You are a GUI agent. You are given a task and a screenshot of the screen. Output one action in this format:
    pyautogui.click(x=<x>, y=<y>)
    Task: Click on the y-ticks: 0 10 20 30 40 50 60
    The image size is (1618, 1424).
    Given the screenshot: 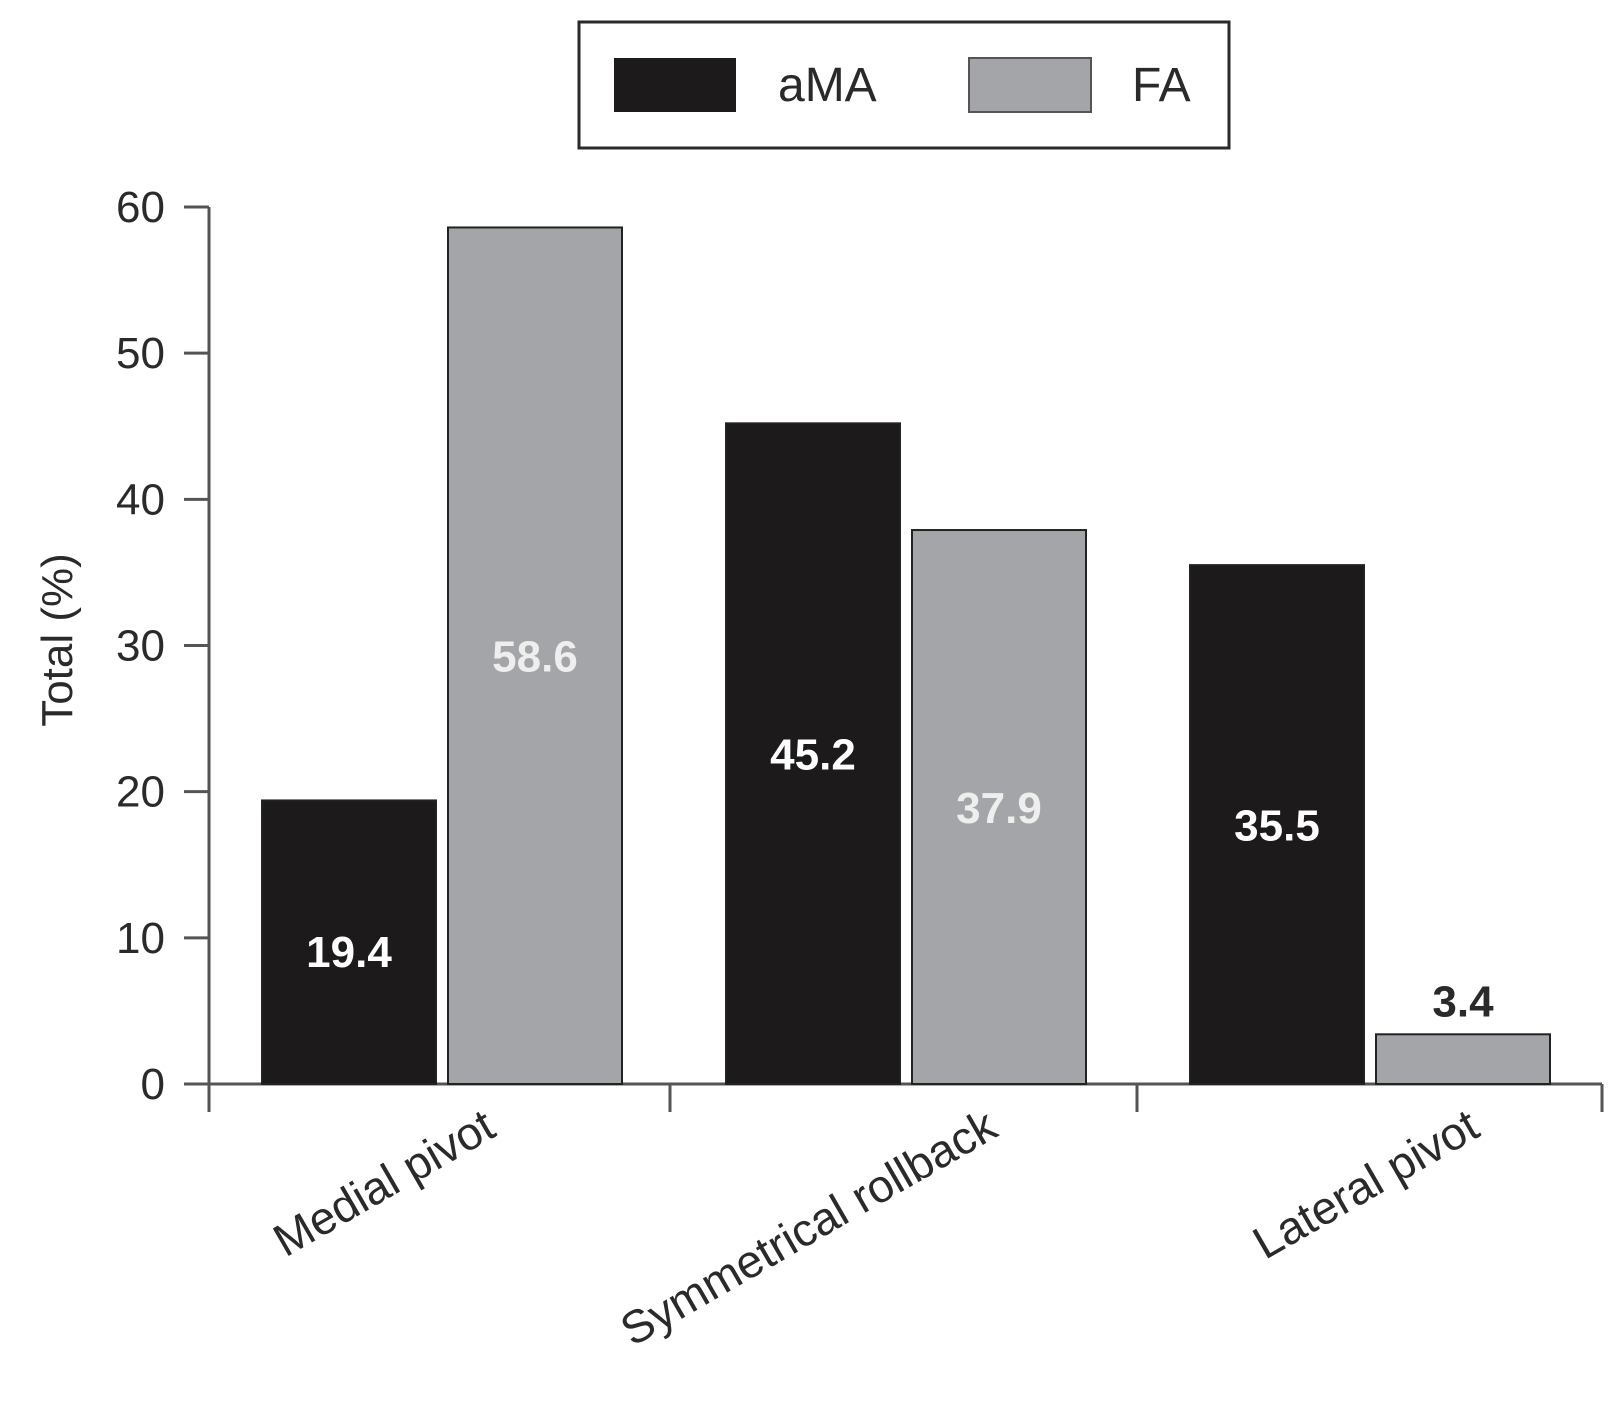 What is the action you would take?
    pyautogui.click(x=162, y=646)
    